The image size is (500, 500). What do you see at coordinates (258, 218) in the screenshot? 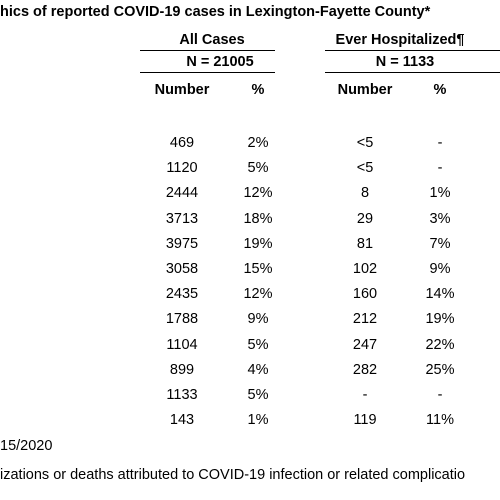
I see `cell: 18%` at bounding box center [258, 218].